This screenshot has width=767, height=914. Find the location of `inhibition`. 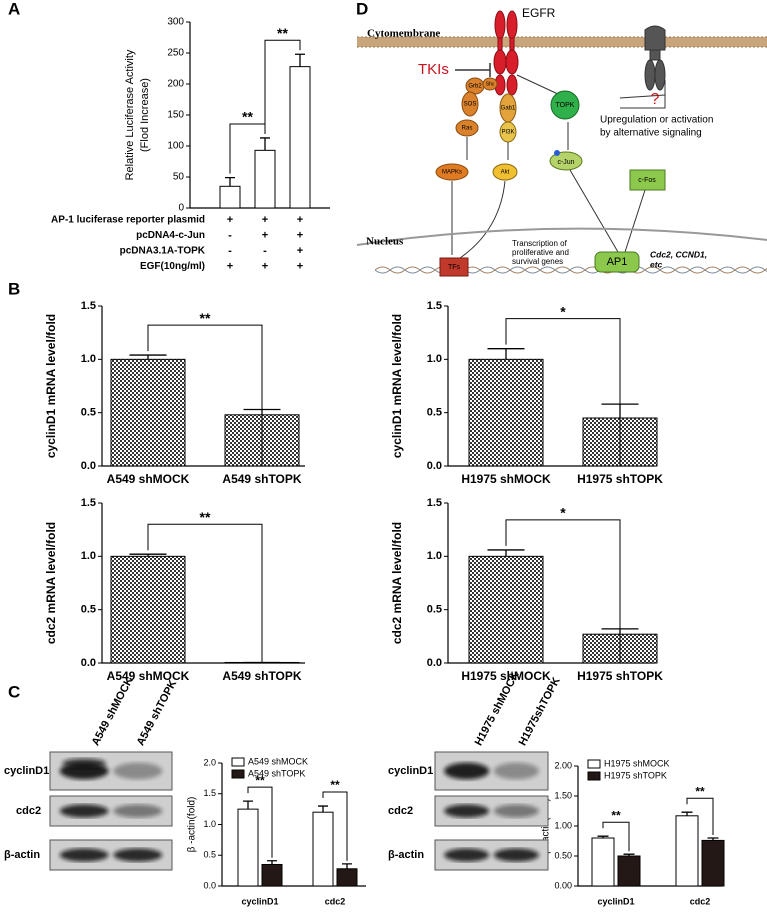

inhibition is located at coordinates (473, 70).